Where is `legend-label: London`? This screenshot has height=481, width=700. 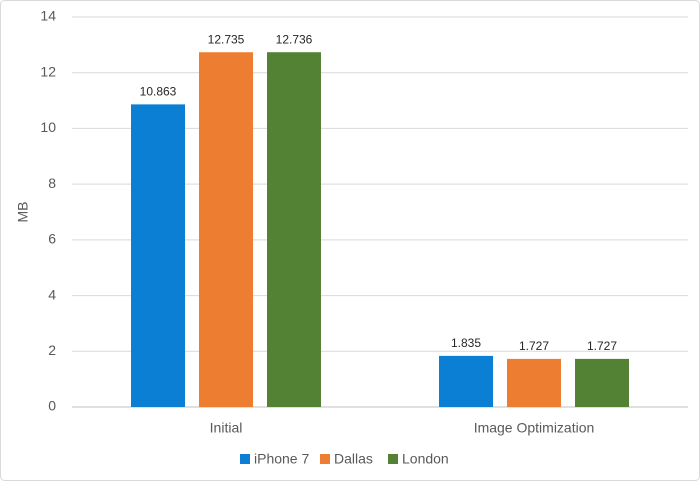 legend-label: London is located at coordinates (425, 459).